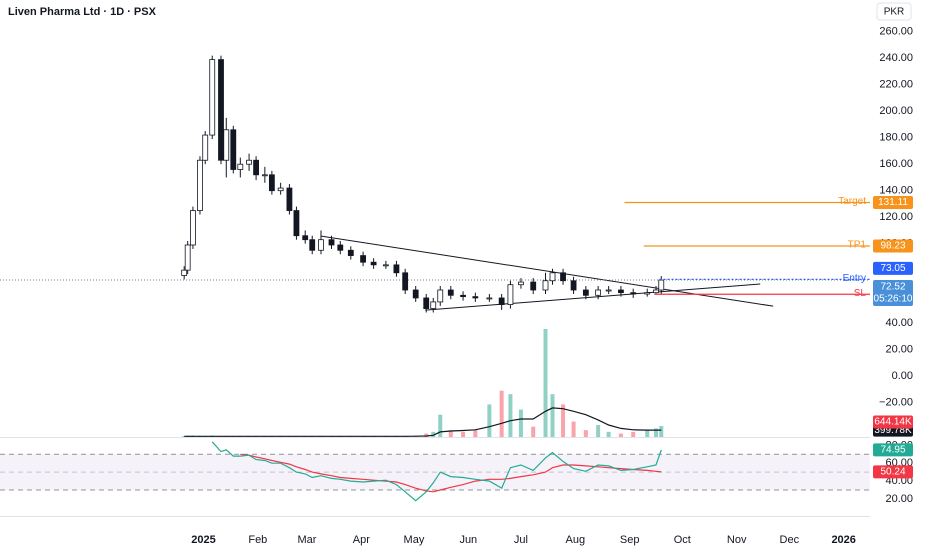  What do you see at coordinates (896, 32) in the screenshot?
I see `y-tick-label: 260.00` at bounding box center [896, 32].